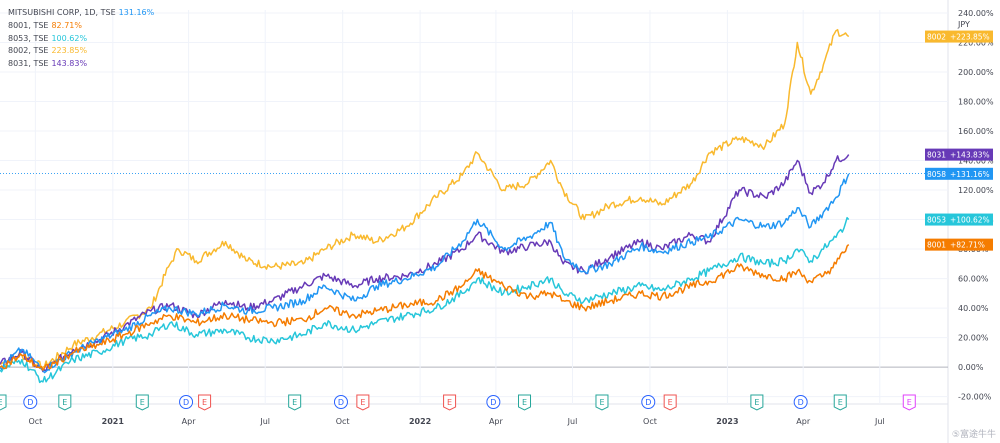 Image resolution: width=1000 pixels, height=443 pixels. What do you see at coordinates (976, 42) in the screenshot?
I see `y-tick-label: 220.00%` at bounding box center [976, 42].